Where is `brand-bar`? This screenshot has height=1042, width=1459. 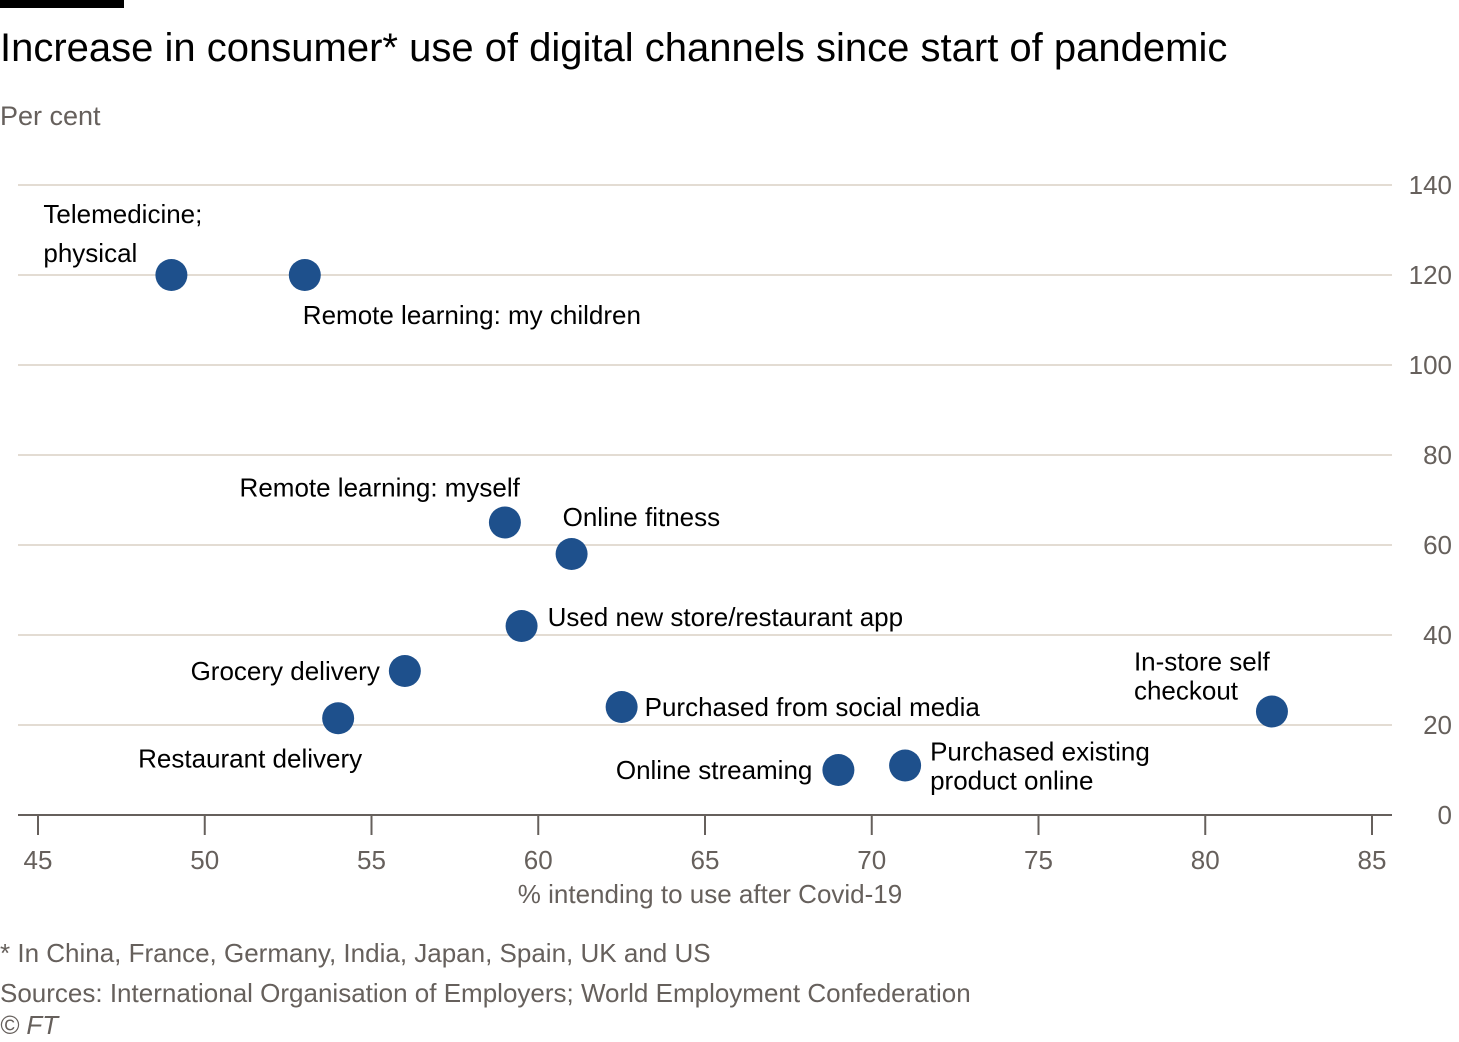 brand-bar is located at coordinates (62, 4).